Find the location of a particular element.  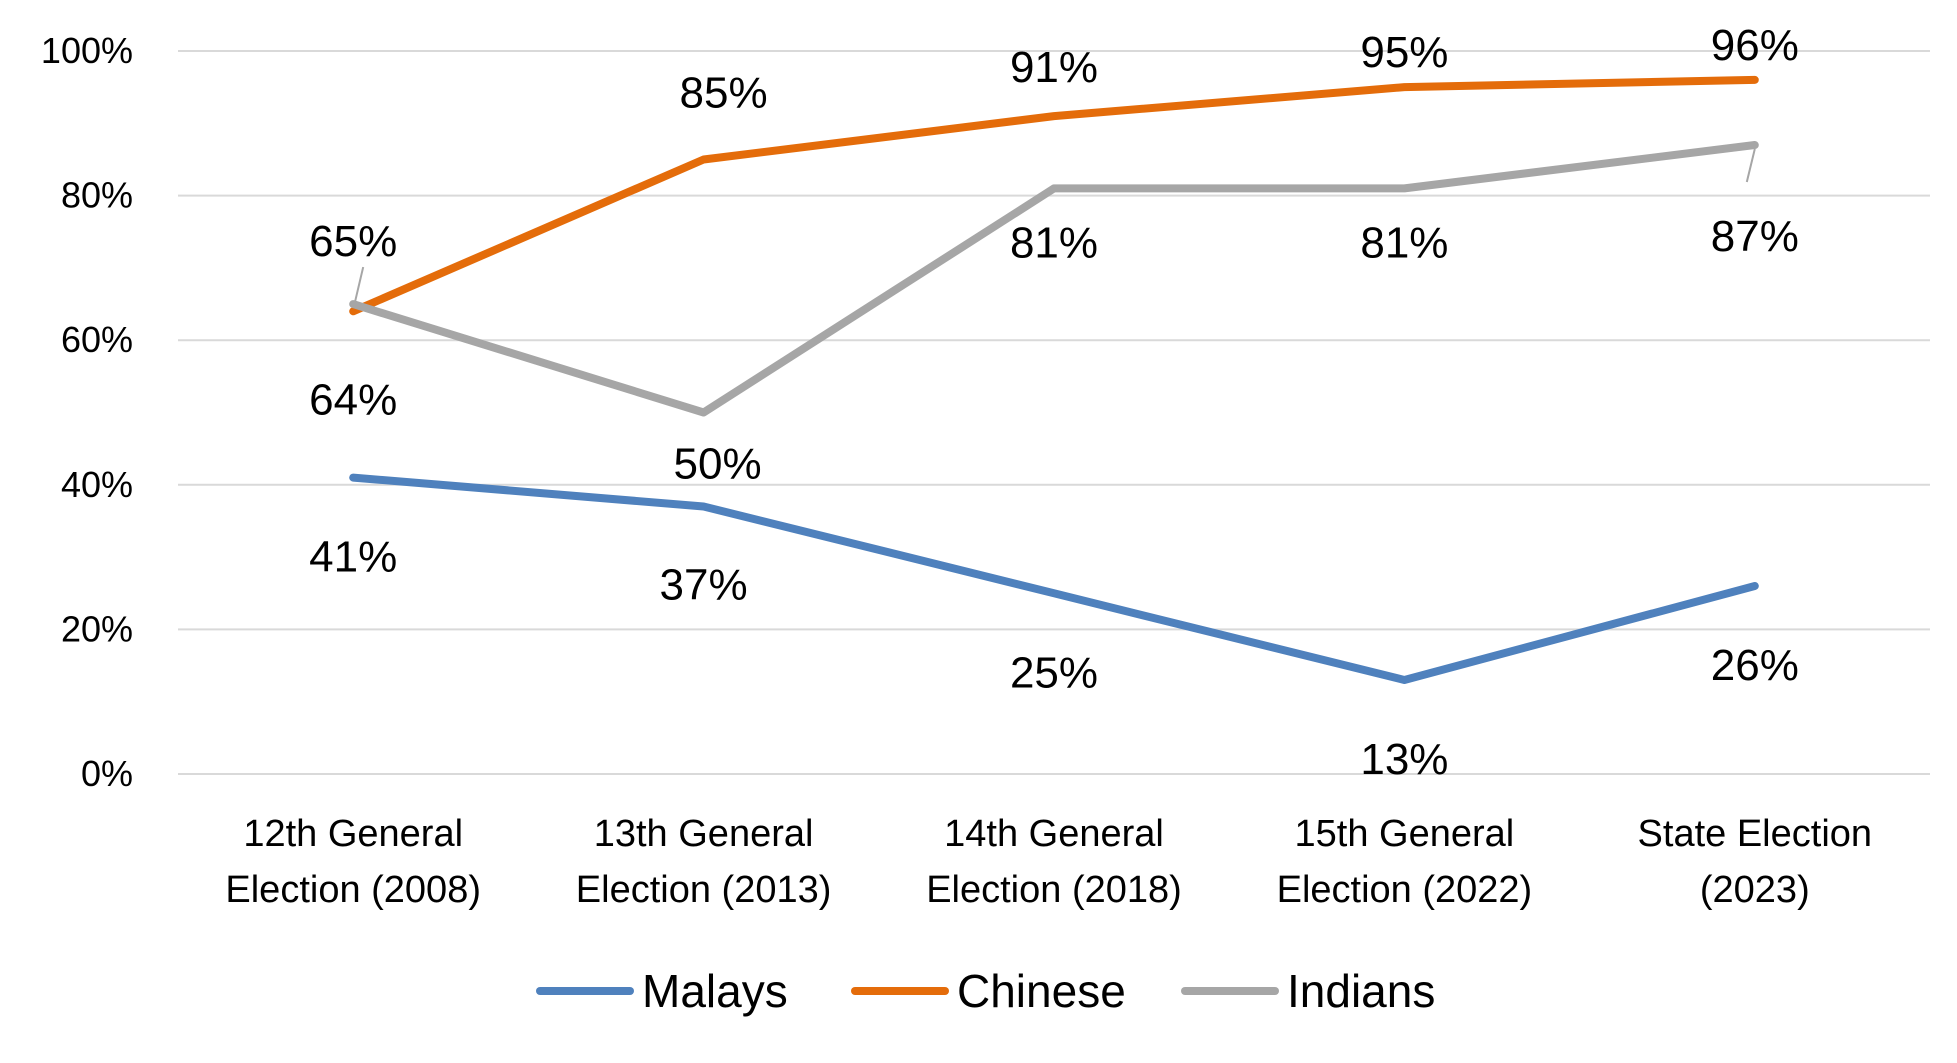

data-label-chinese: 96% is located at coordinates (1755, 45).